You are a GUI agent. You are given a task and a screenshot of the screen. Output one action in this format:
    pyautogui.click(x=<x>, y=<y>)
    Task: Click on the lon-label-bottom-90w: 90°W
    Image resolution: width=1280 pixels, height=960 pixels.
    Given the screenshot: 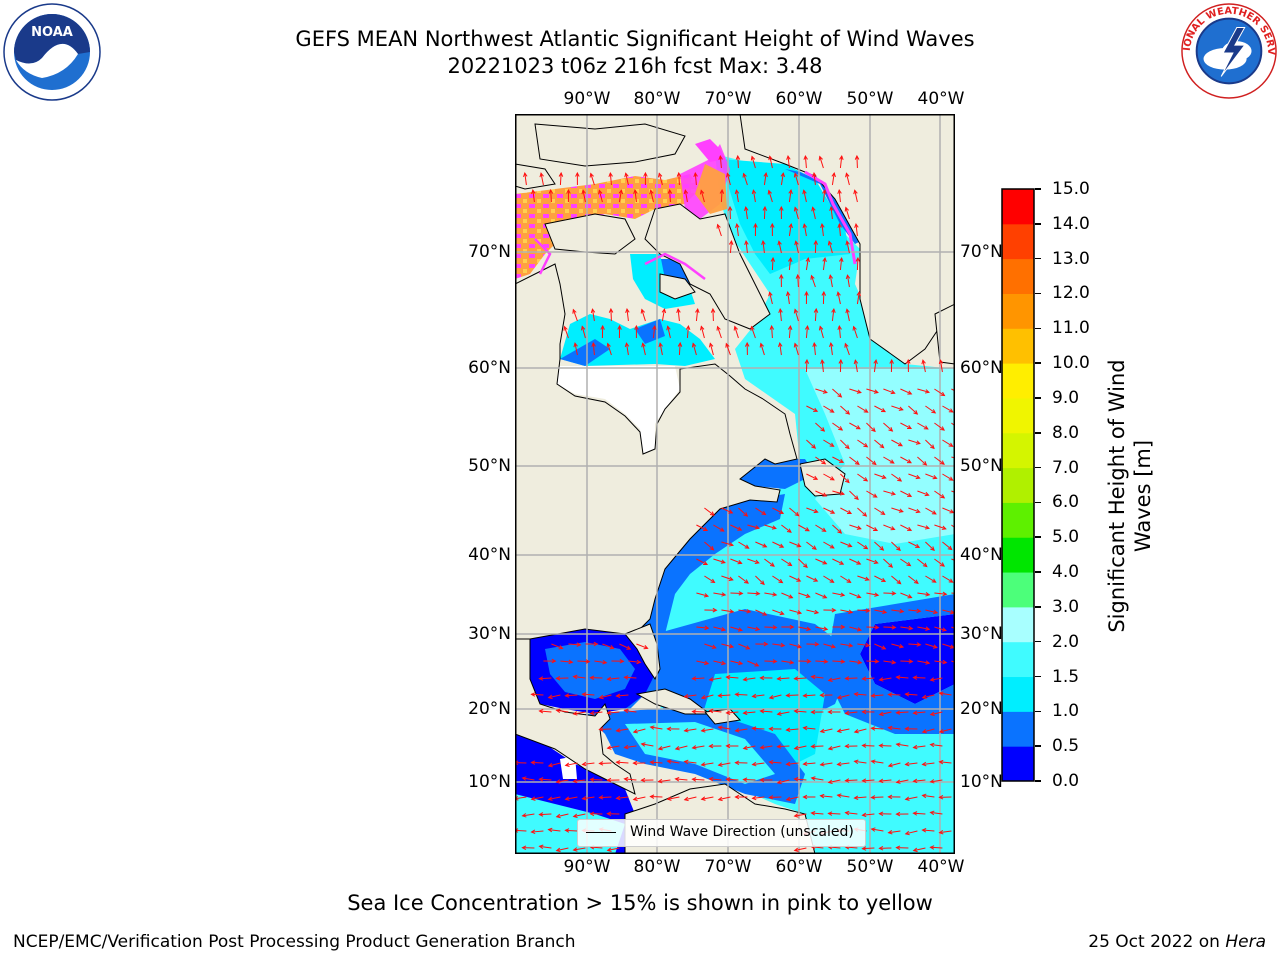 What is the action you would take?
    pyautogui.click(x=587, y=867)
    